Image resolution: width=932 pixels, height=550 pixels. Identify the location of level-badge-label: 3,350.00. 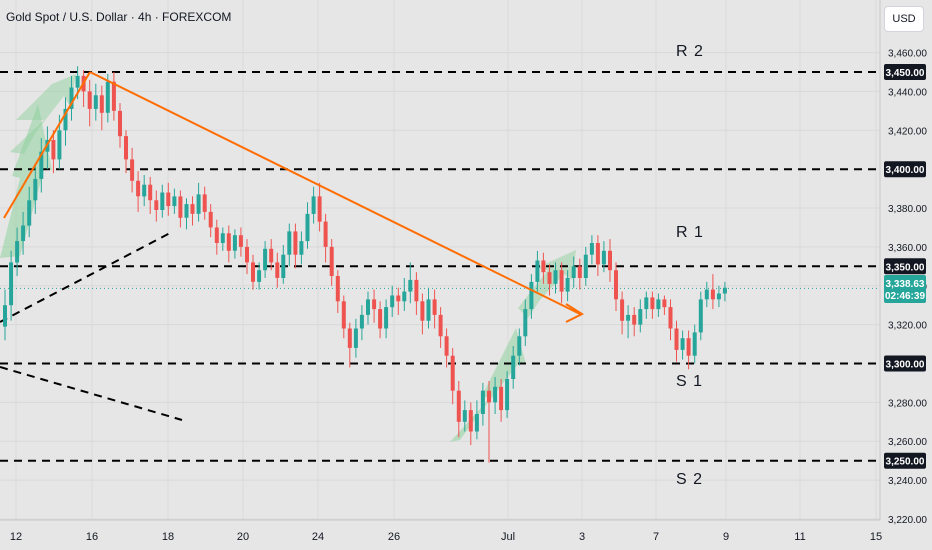
(905, 267).